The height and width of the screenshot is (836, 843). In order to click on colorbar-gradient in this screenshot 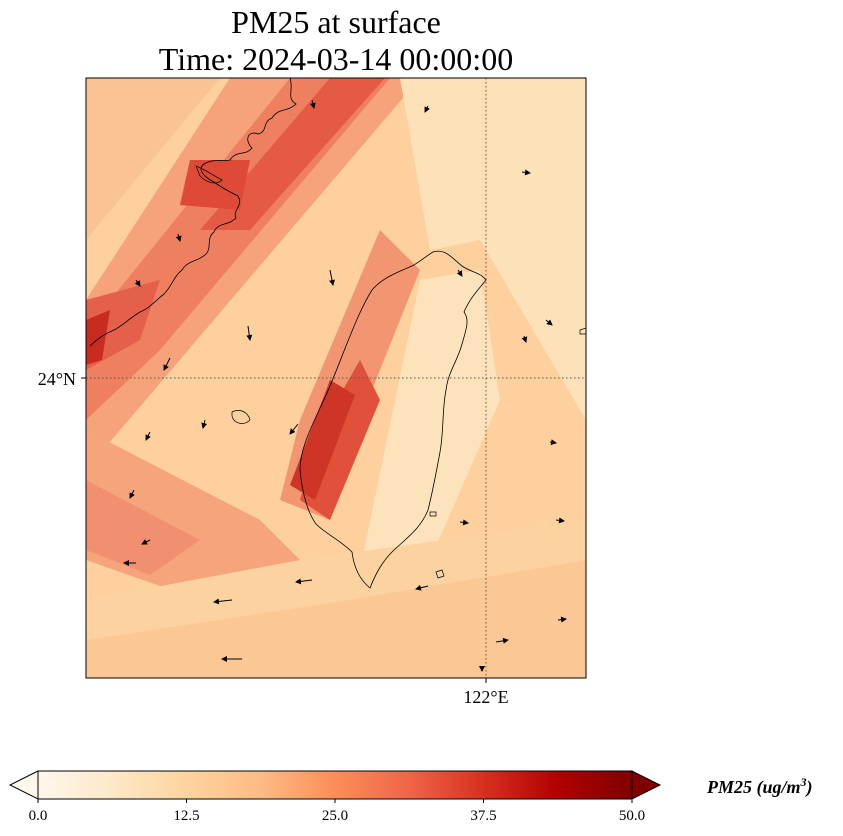, I will do `click(335, 785)`.